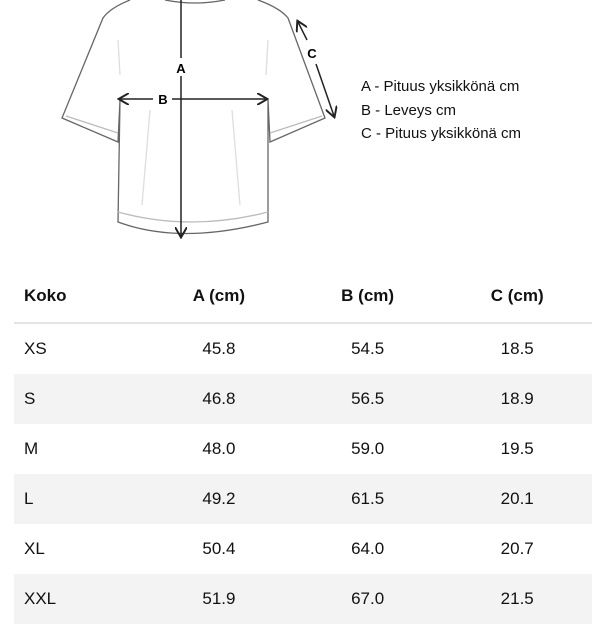 This screenshot has height=624, width=600. I want to click on label-c: C, so click(312, 53).